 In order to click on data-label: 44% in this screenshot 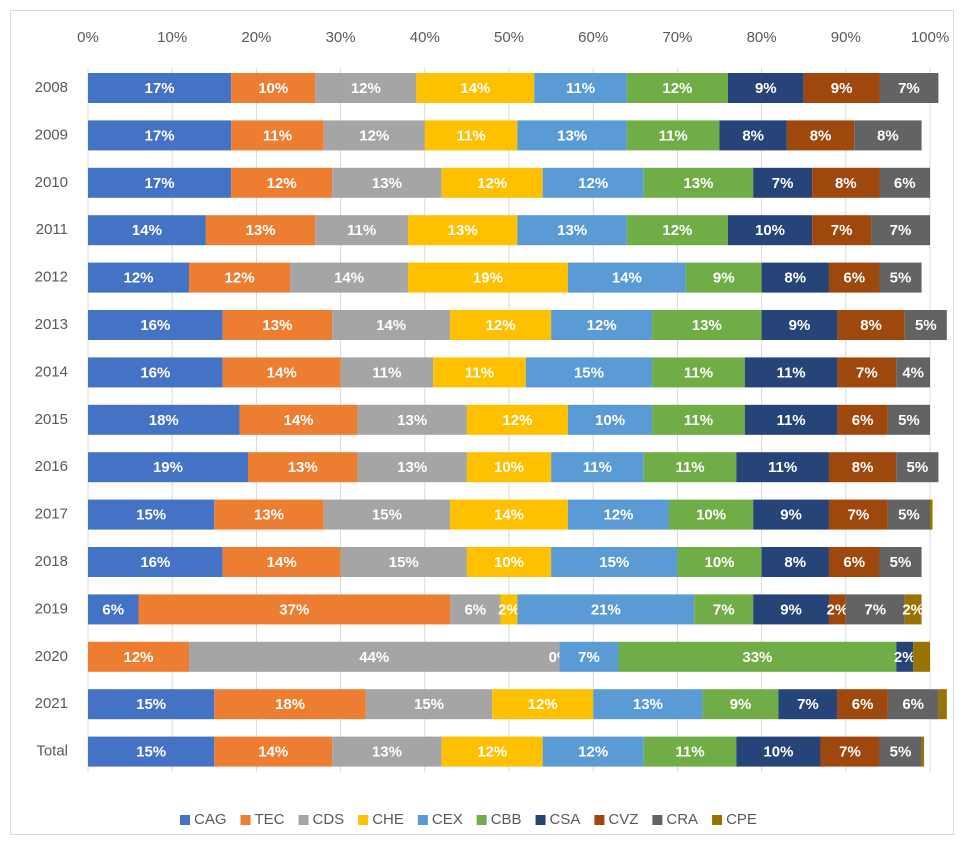, I will do `click(374, 657)`.